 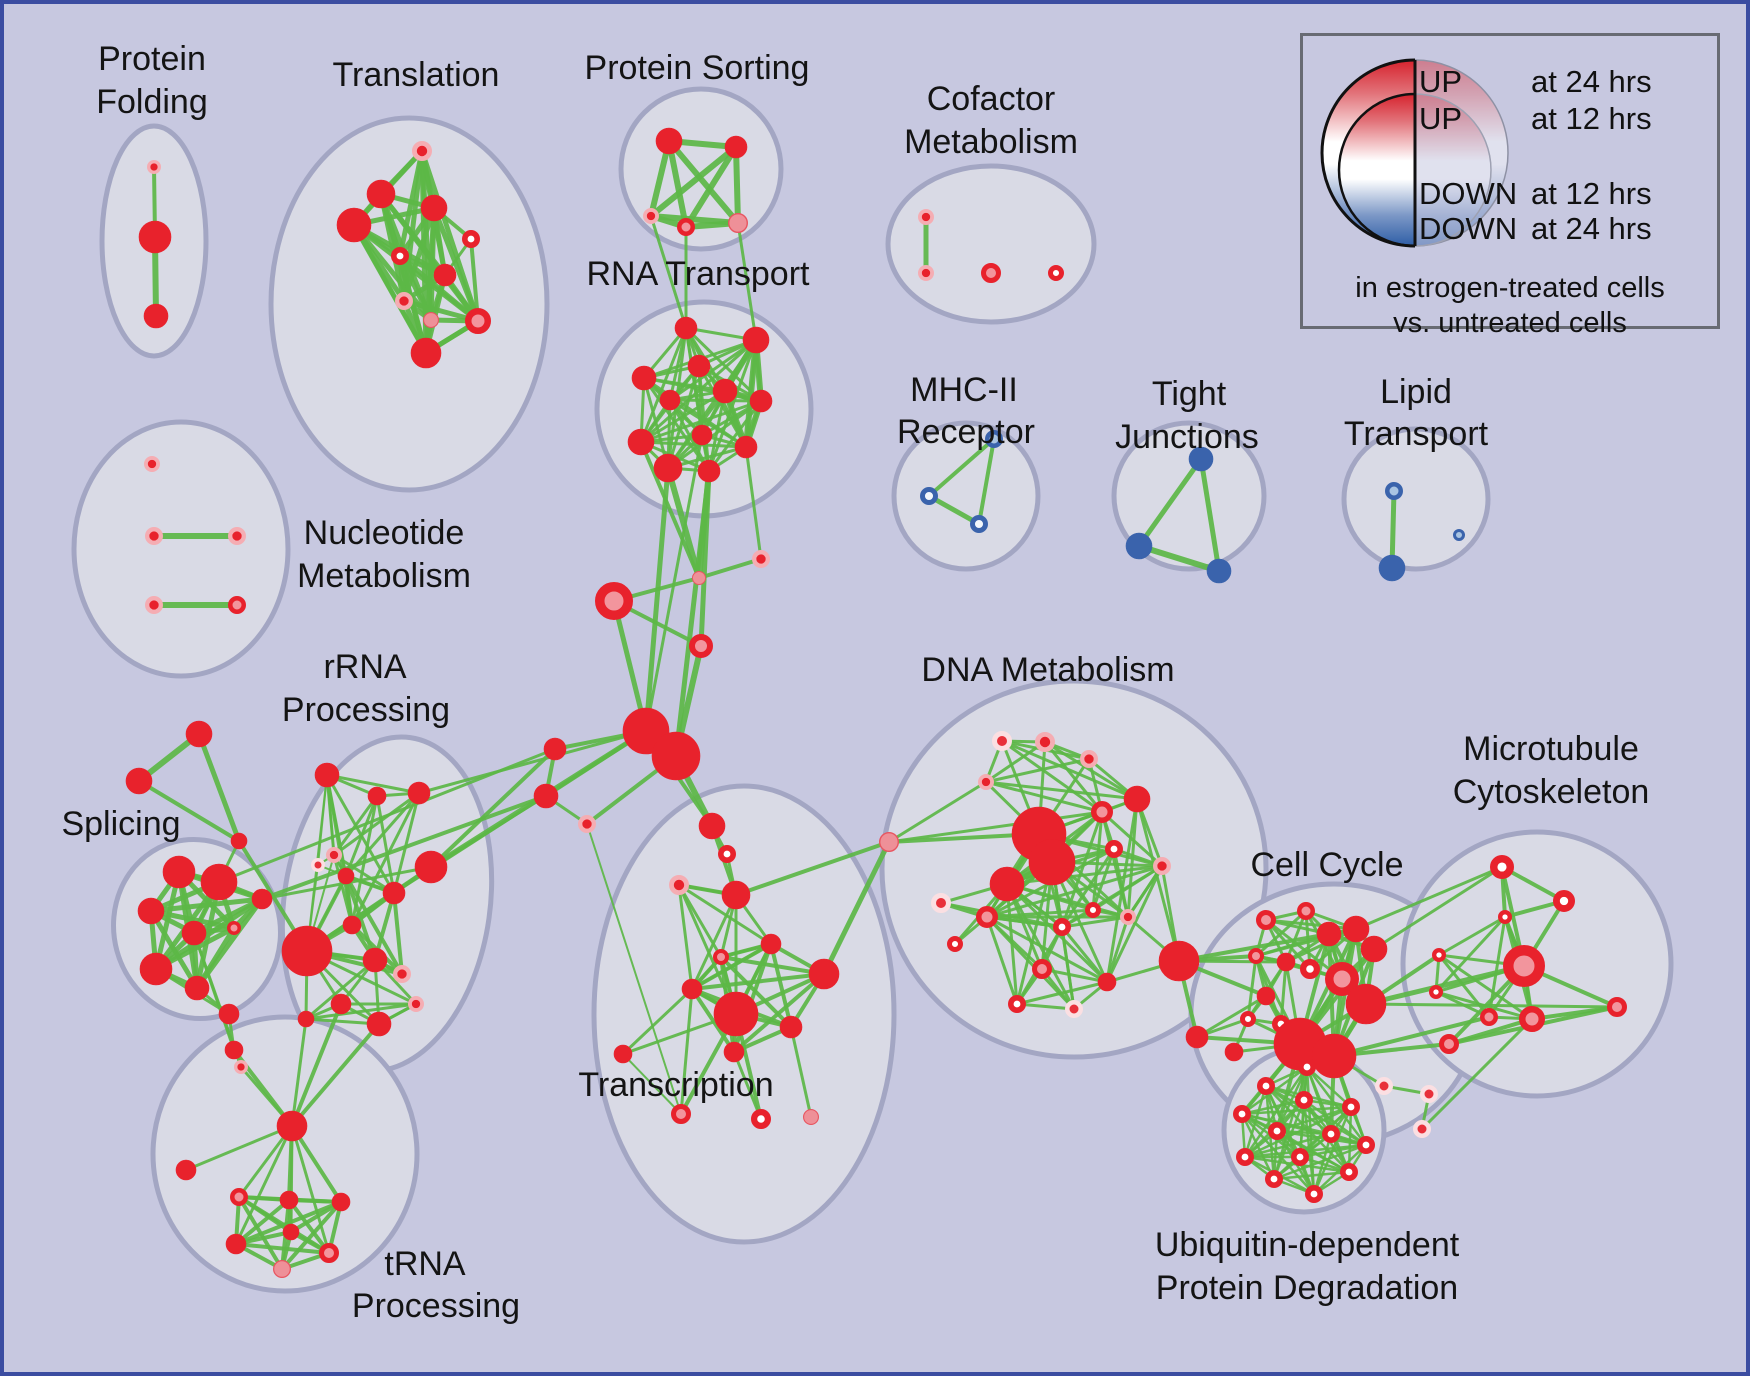 What do you see at coordinates (1376, 170) in the screenshot?
I see `legend-inner-left-outline` at bounding box center [1376, 170].